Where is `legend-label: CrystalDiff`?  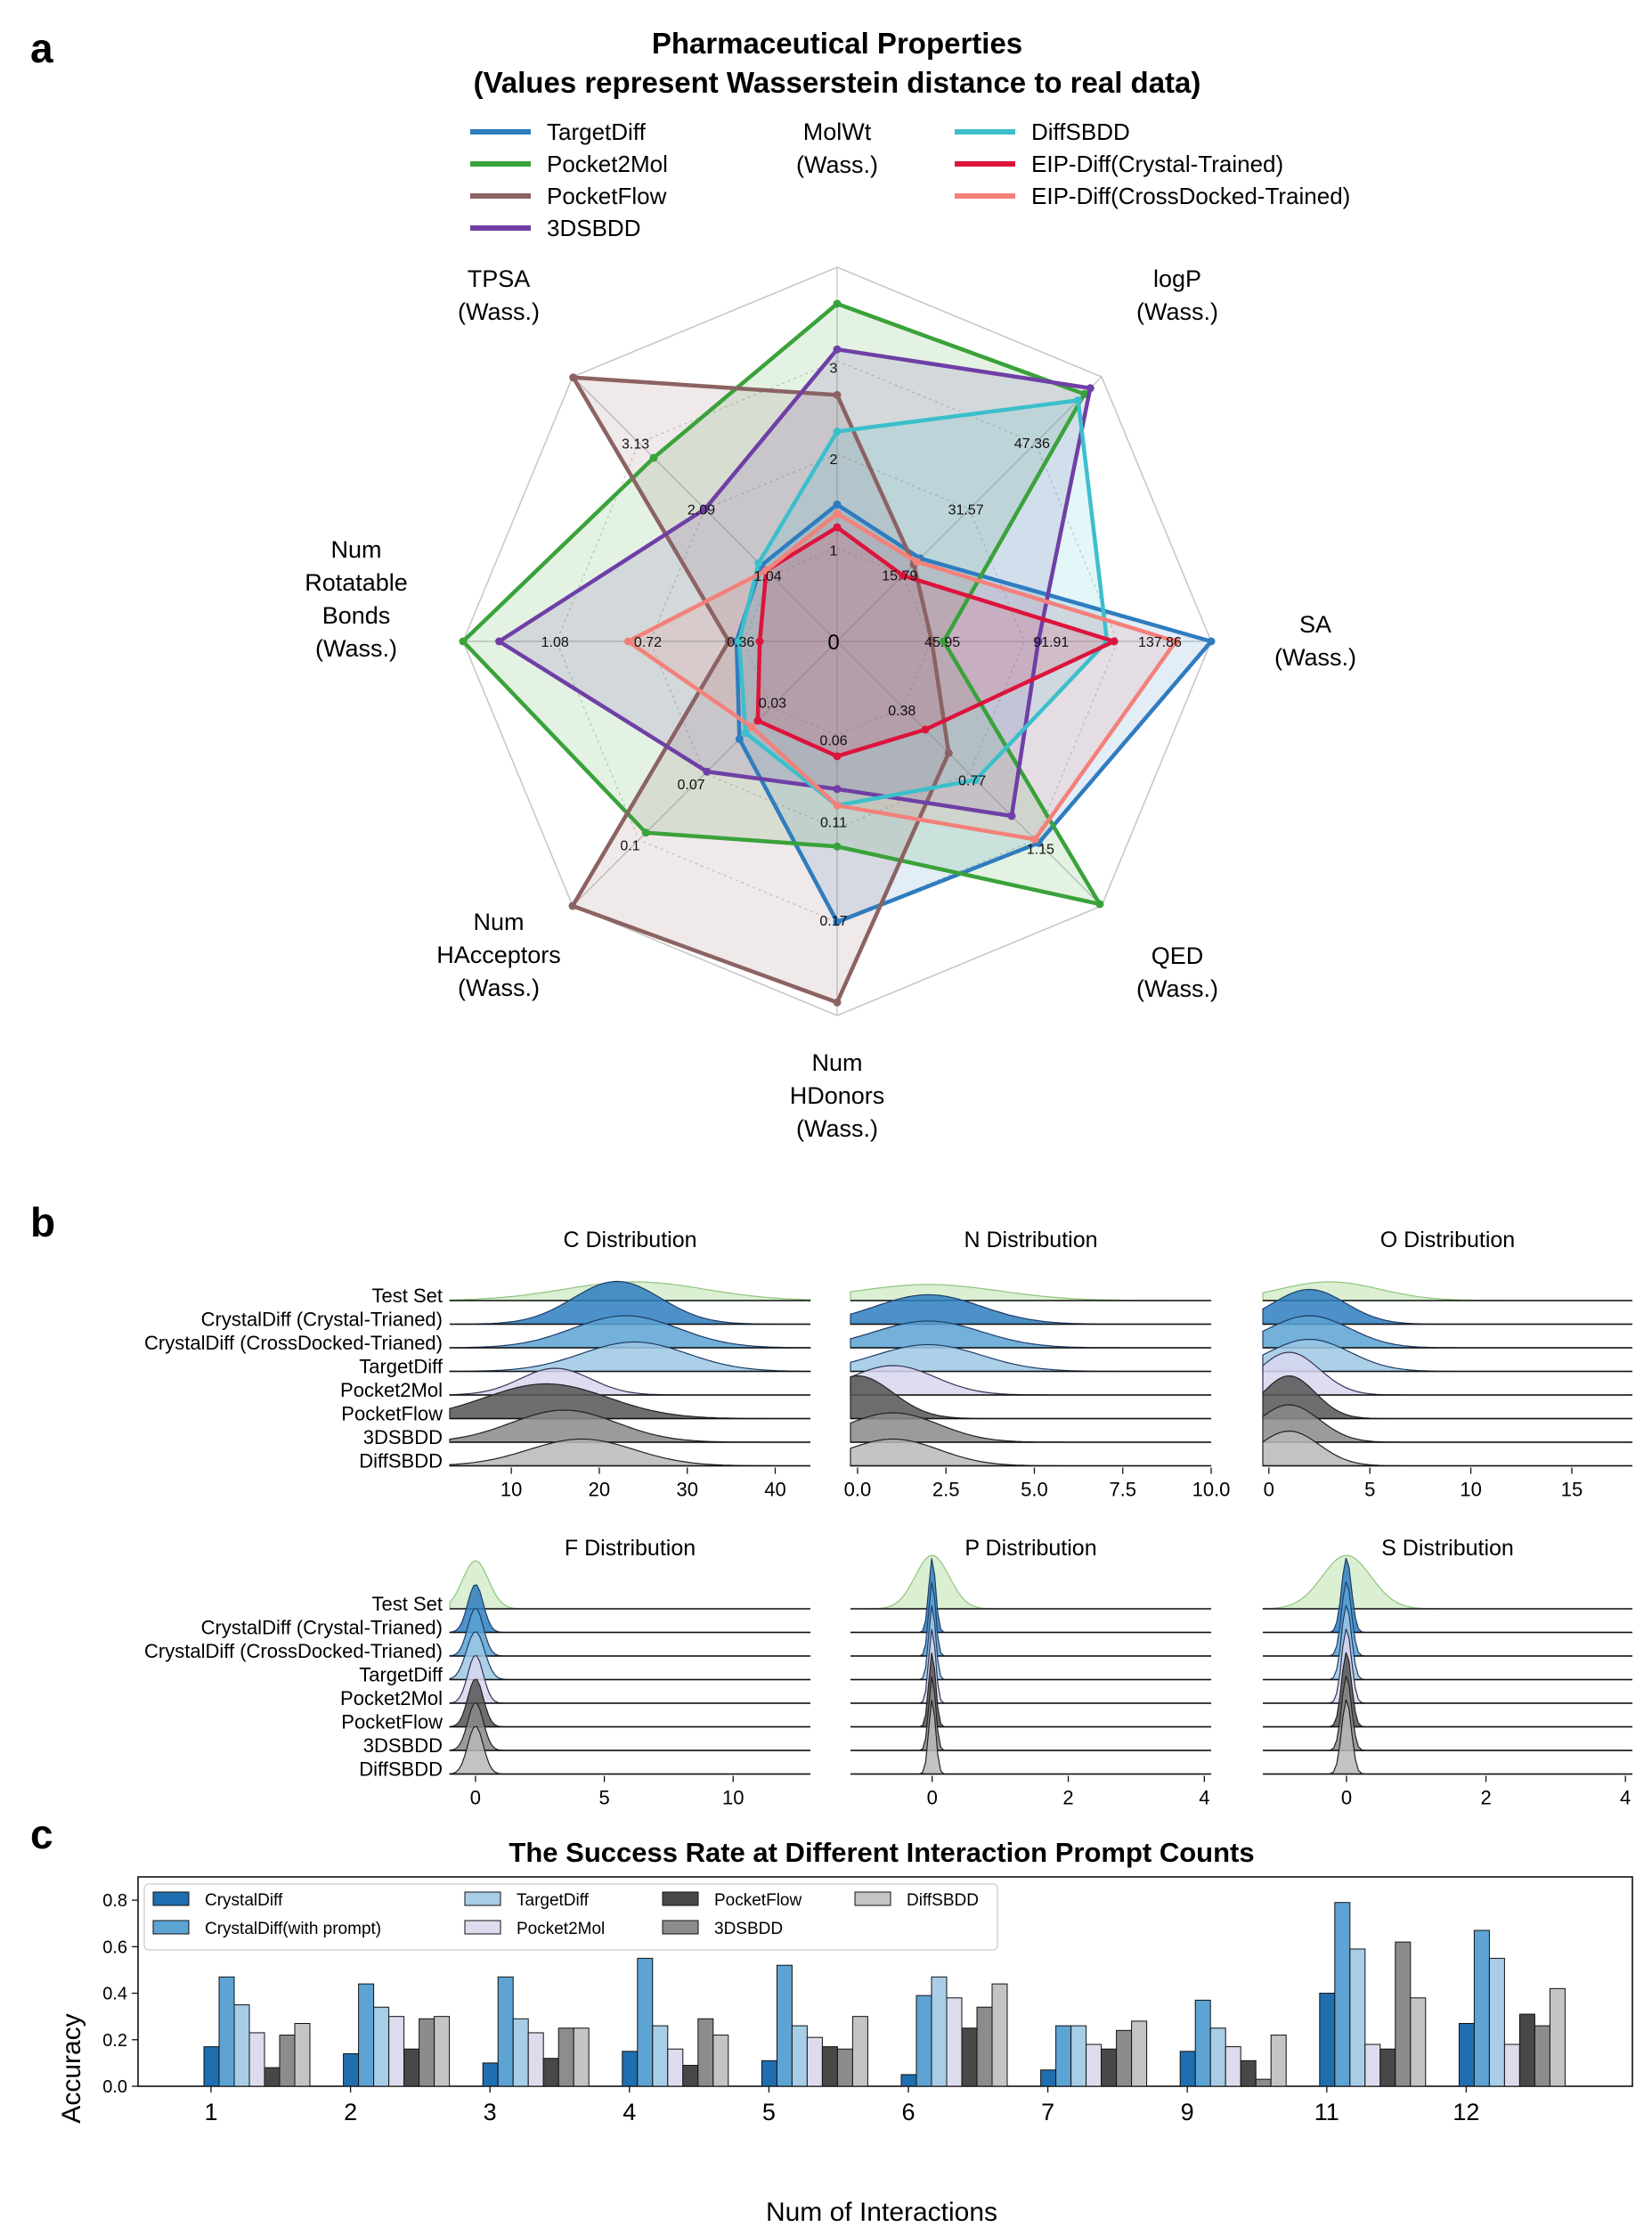
legend-label: CrystalDiff is located at coordinates (244, 1900).